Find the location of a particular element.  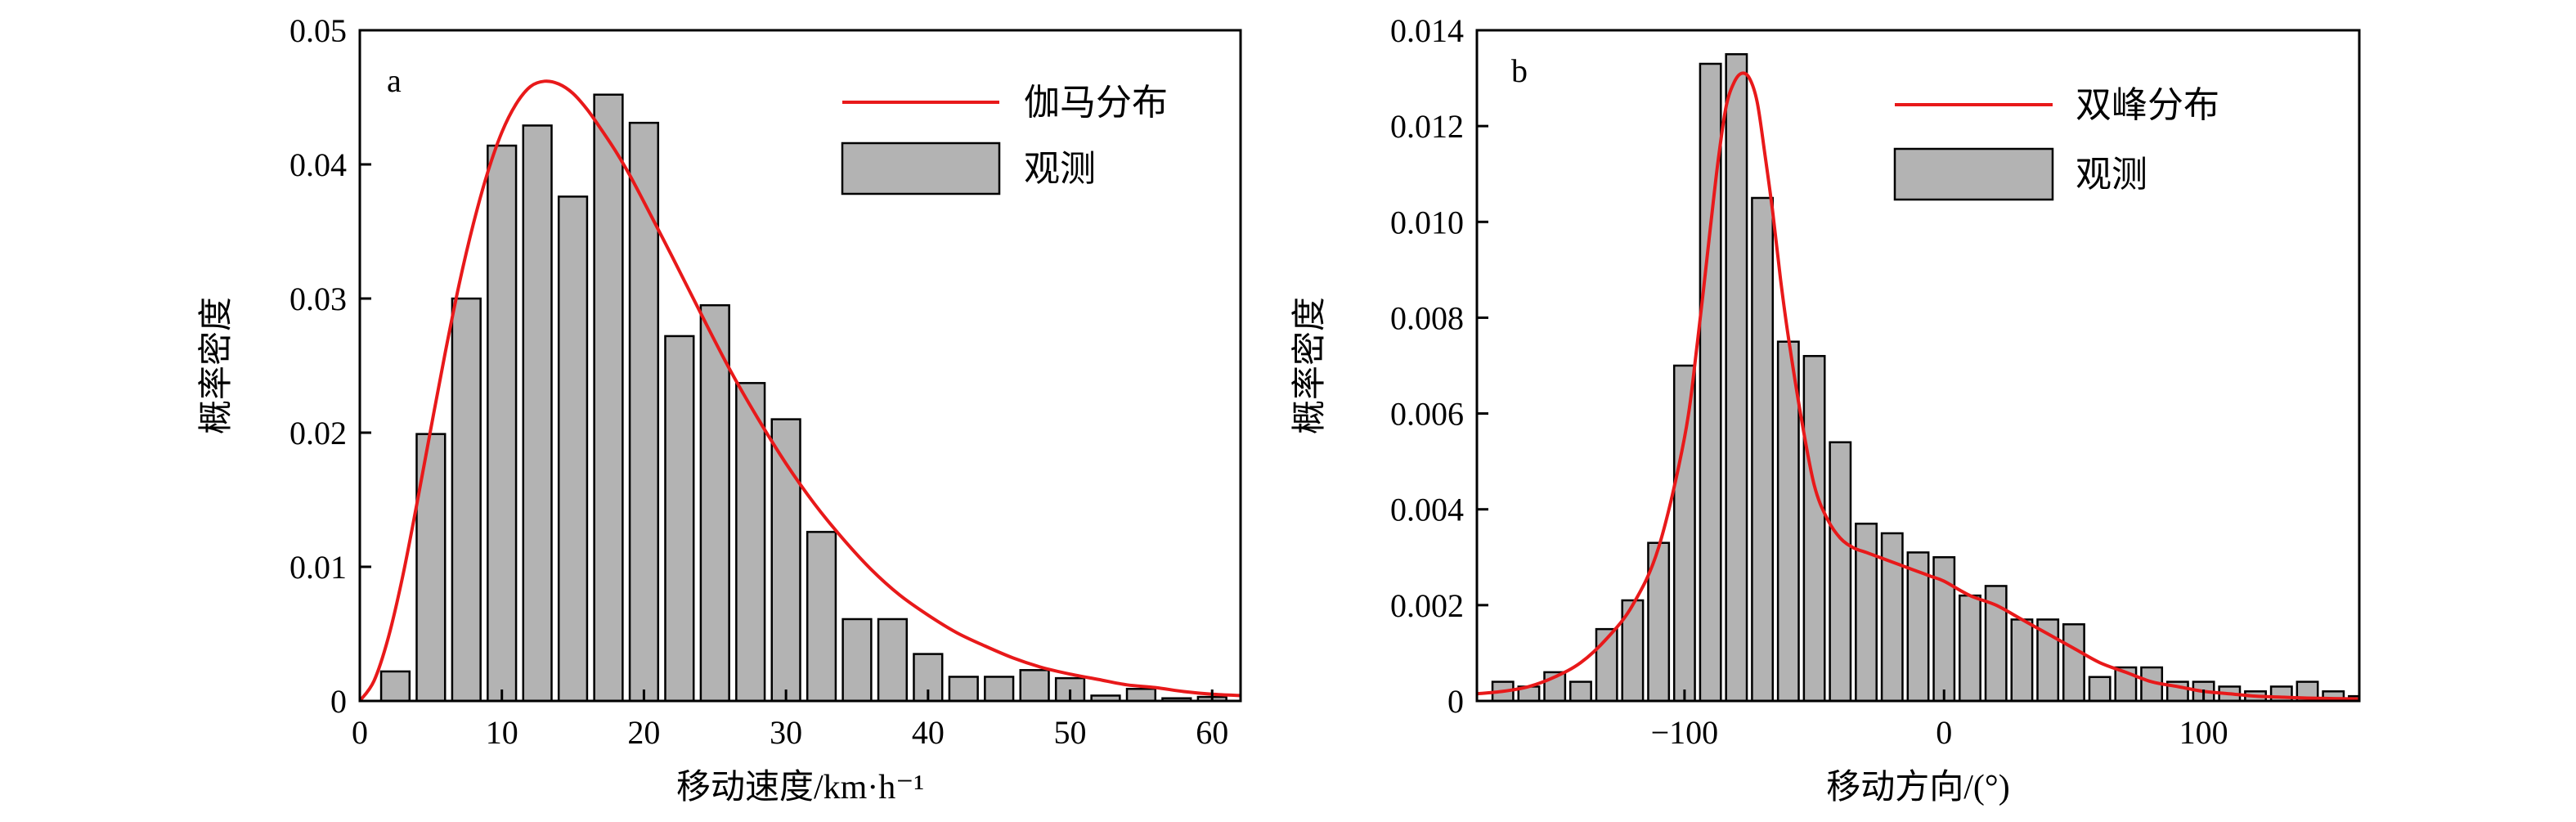

y-tick-label: 0.02 is located at coordinates (318, 433).